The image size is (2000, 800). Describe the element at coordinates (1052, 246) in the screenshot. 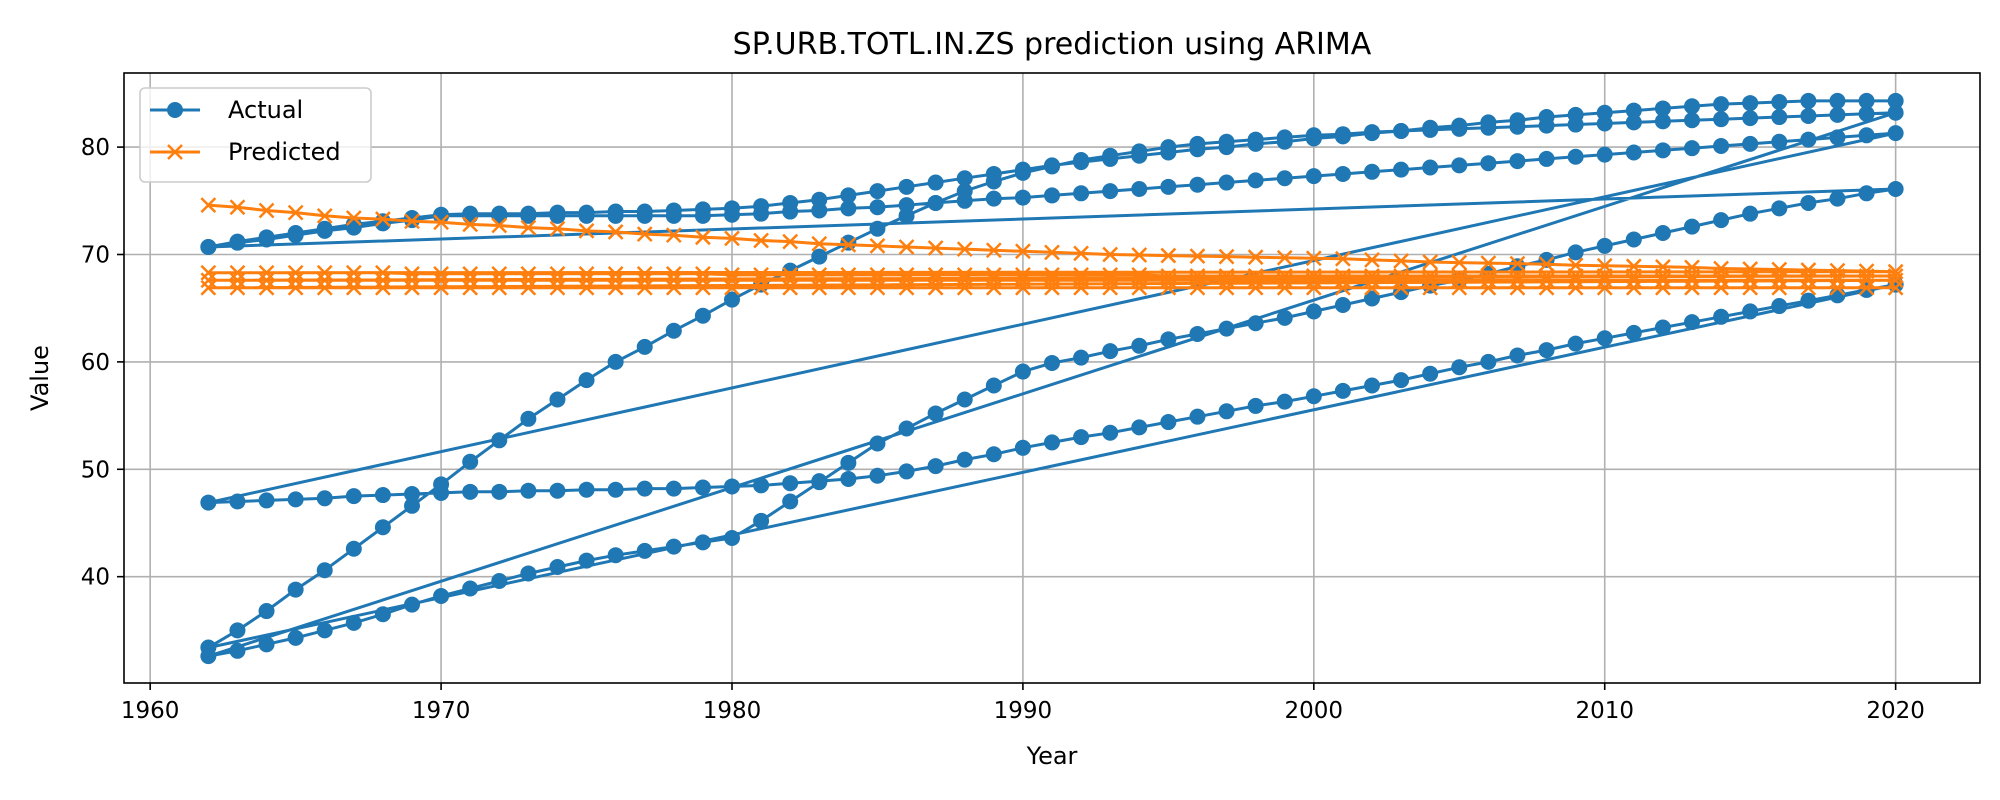

I see `series-predicted` at that location.